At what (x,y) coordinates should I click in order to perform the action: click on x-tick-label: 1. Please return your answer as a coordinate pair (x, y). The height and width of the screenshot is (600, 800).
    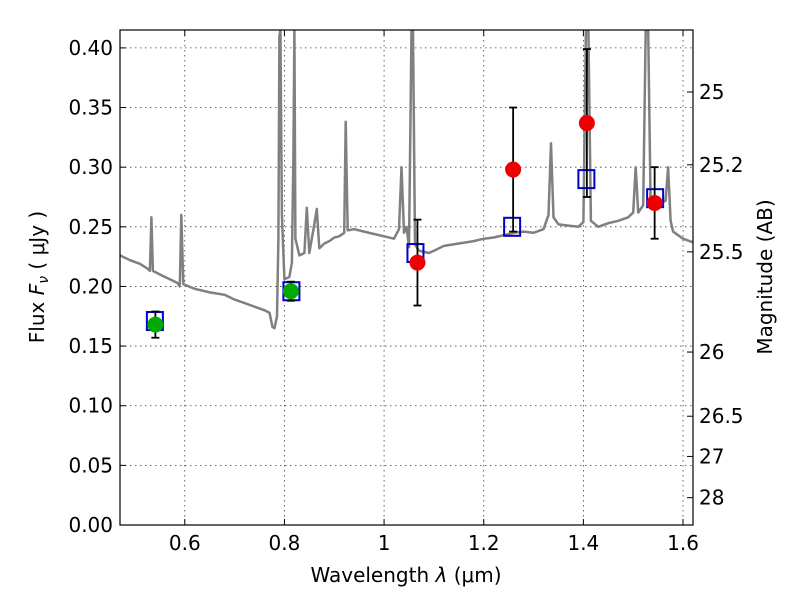
    Looking at the image, I should click on (384, 543).